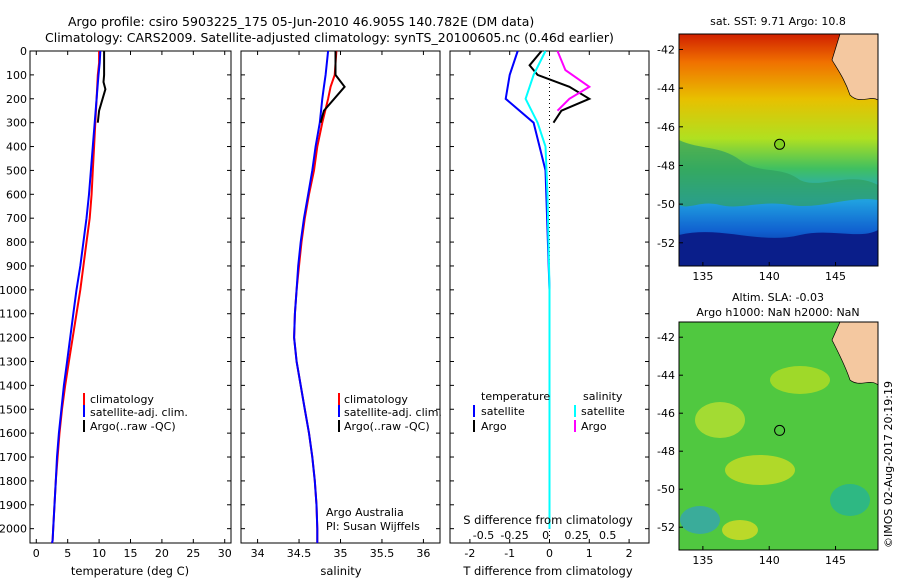  I want to click on x-tick-label: 36, so click(423, 553).